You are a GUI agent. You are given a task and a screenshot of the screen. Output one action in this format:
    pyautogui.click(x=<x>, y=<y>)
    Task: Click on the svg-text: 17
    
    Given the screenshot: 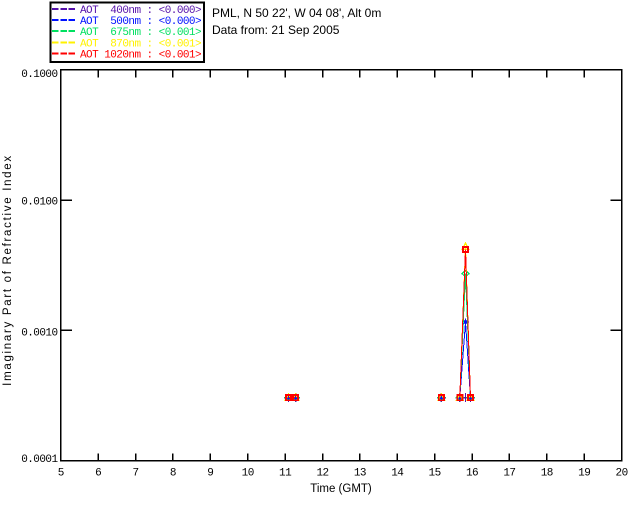 What is the action you would take?
    pyautogui.click(x=509, y=474)
    